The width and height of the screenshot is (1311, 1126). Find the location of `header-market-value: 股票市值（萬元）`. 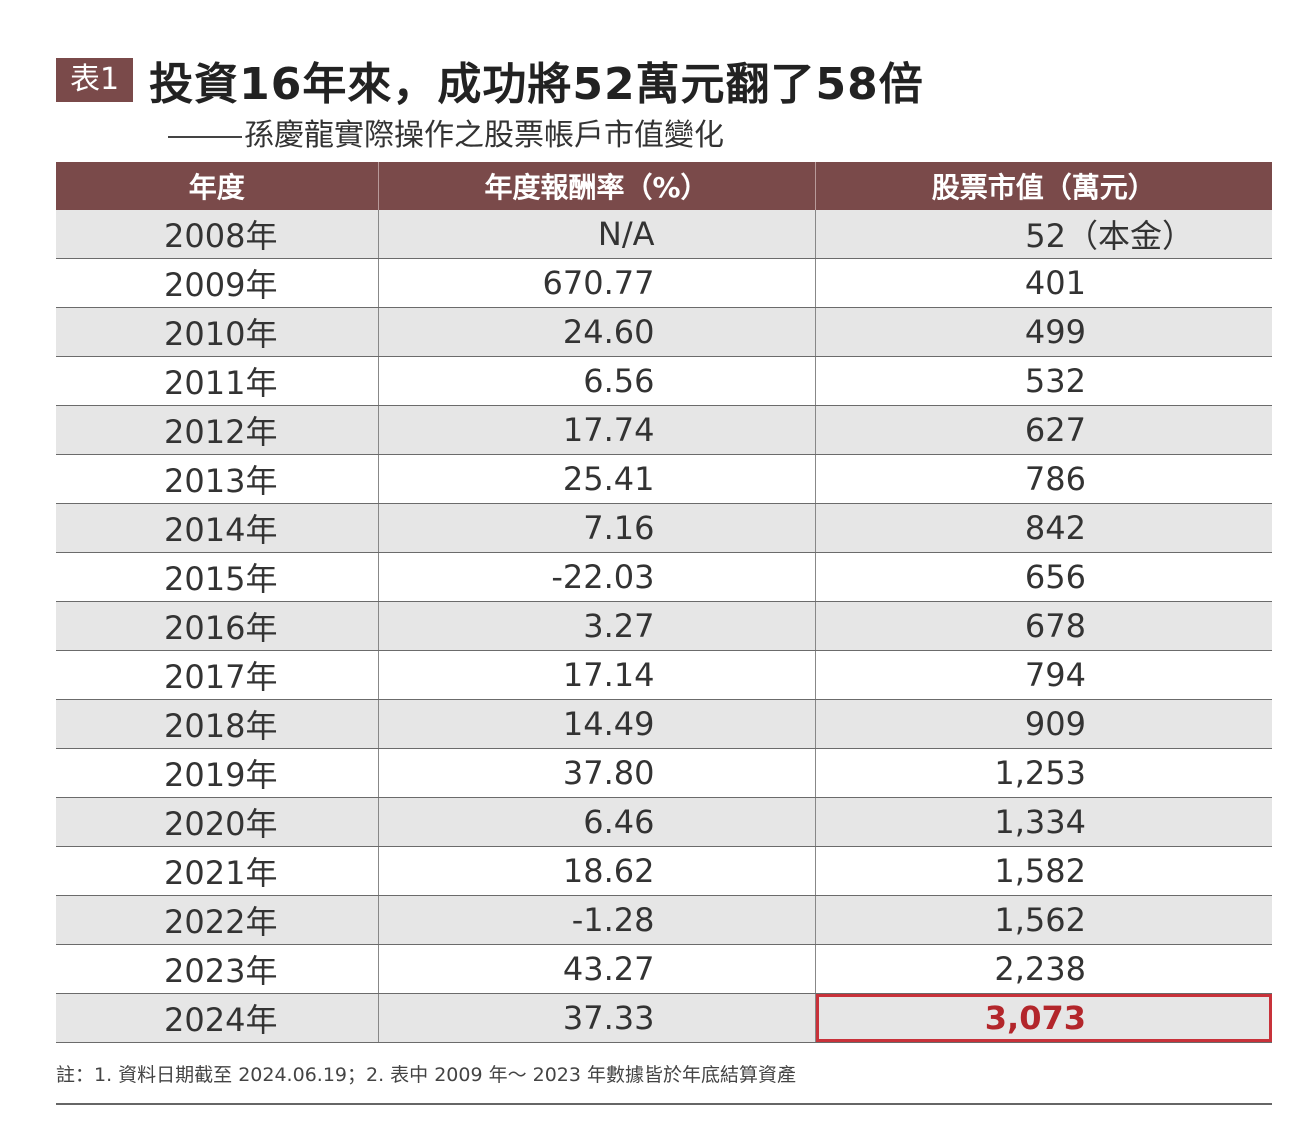

header-market-value: 股票市值（萬元） is located at coordinates (1043, 186).